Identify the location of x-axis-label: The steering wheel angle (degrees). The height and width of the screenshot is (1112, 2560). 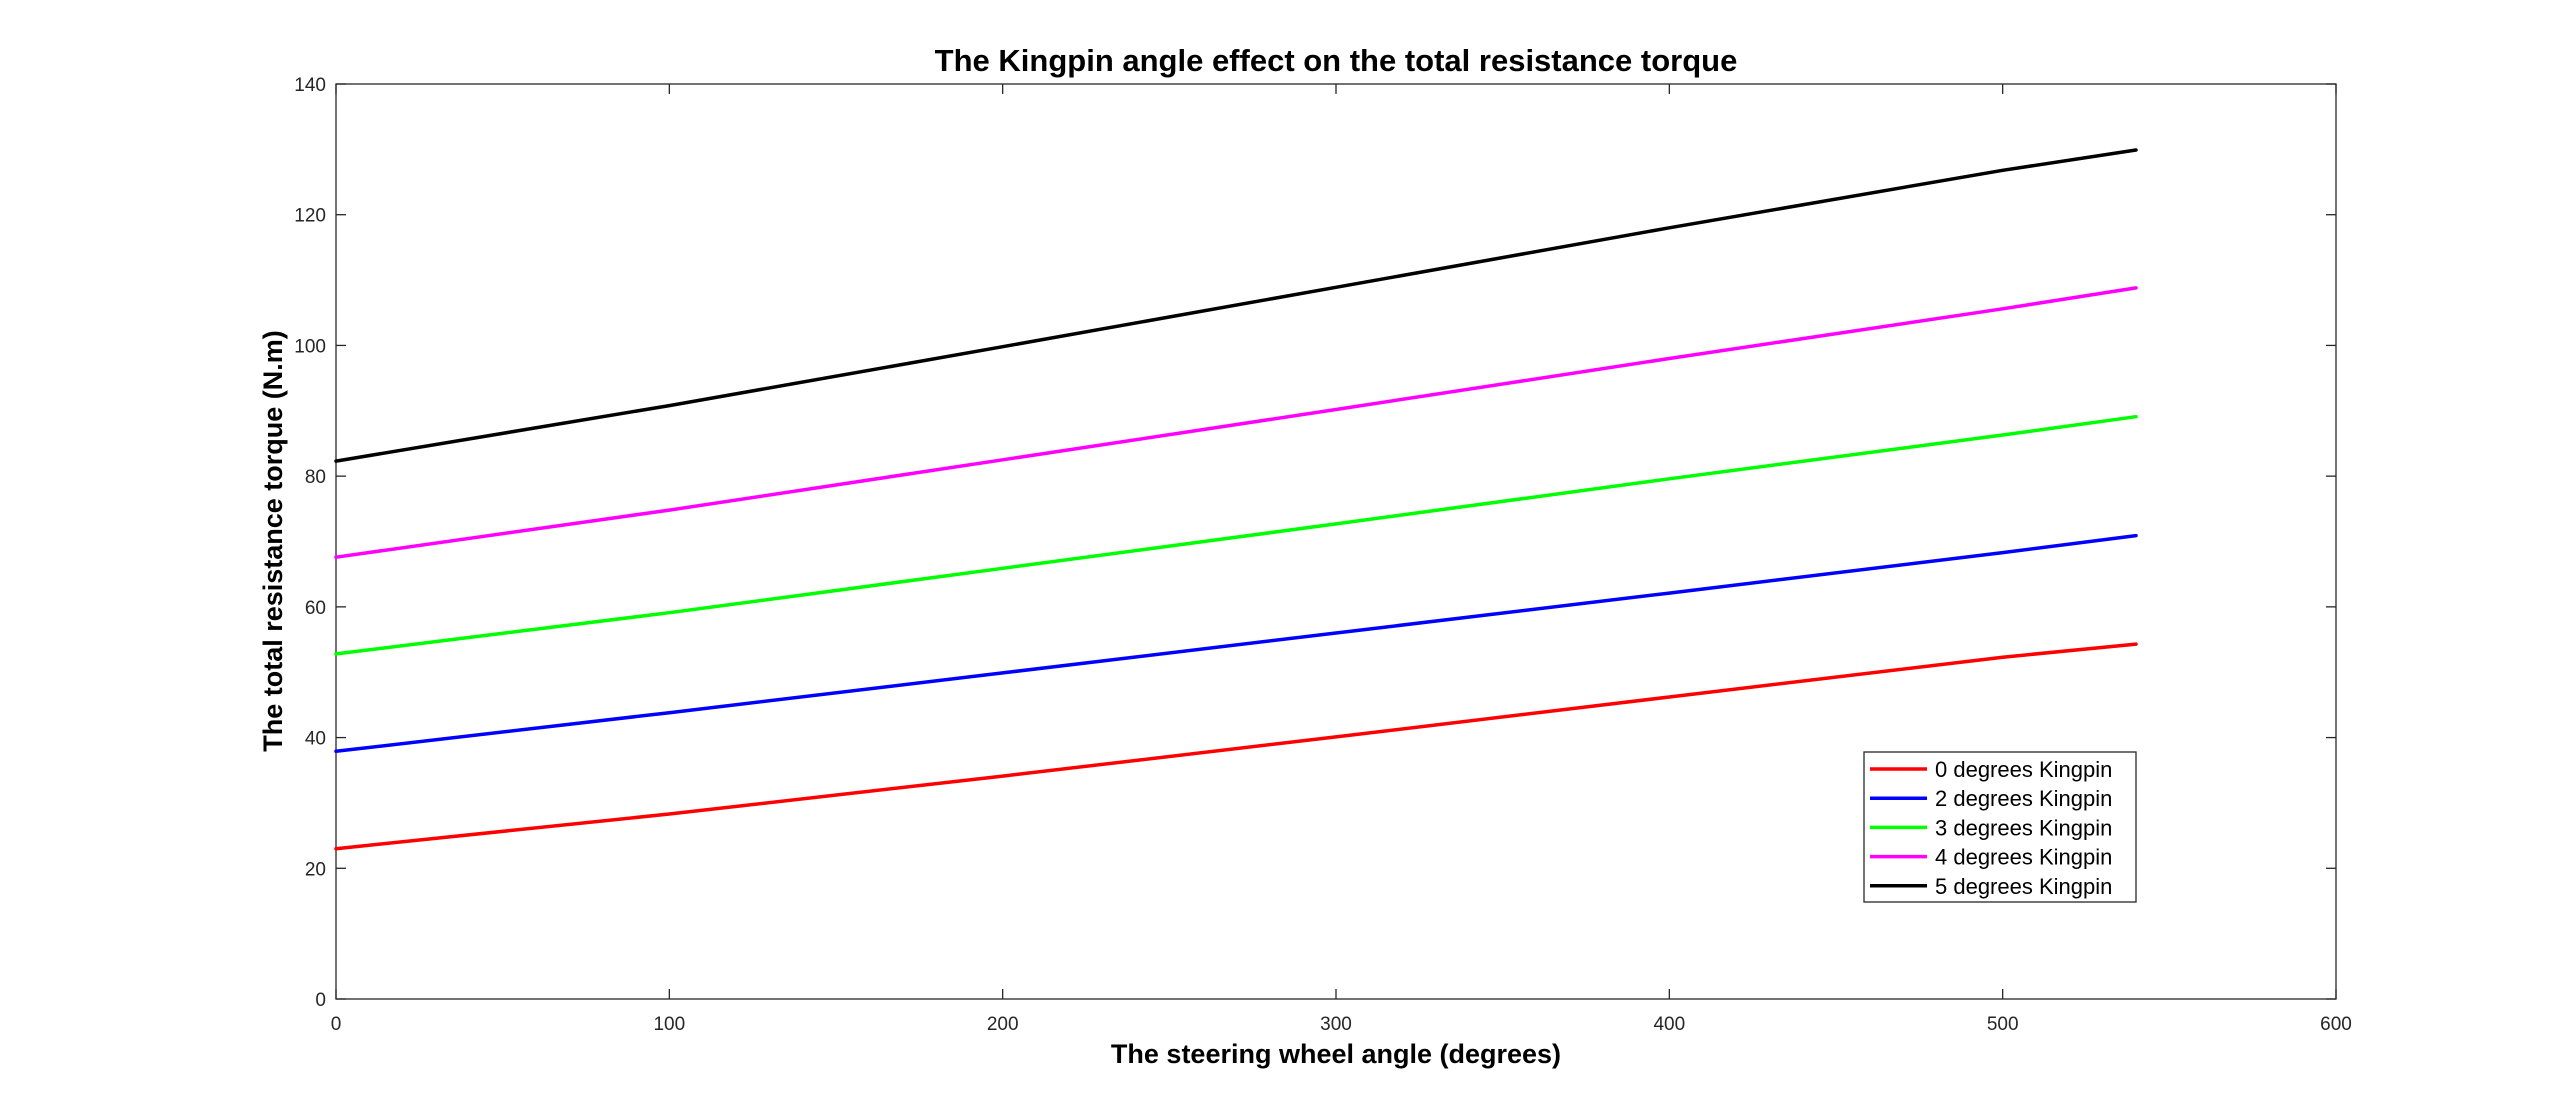
(1336, 1054).